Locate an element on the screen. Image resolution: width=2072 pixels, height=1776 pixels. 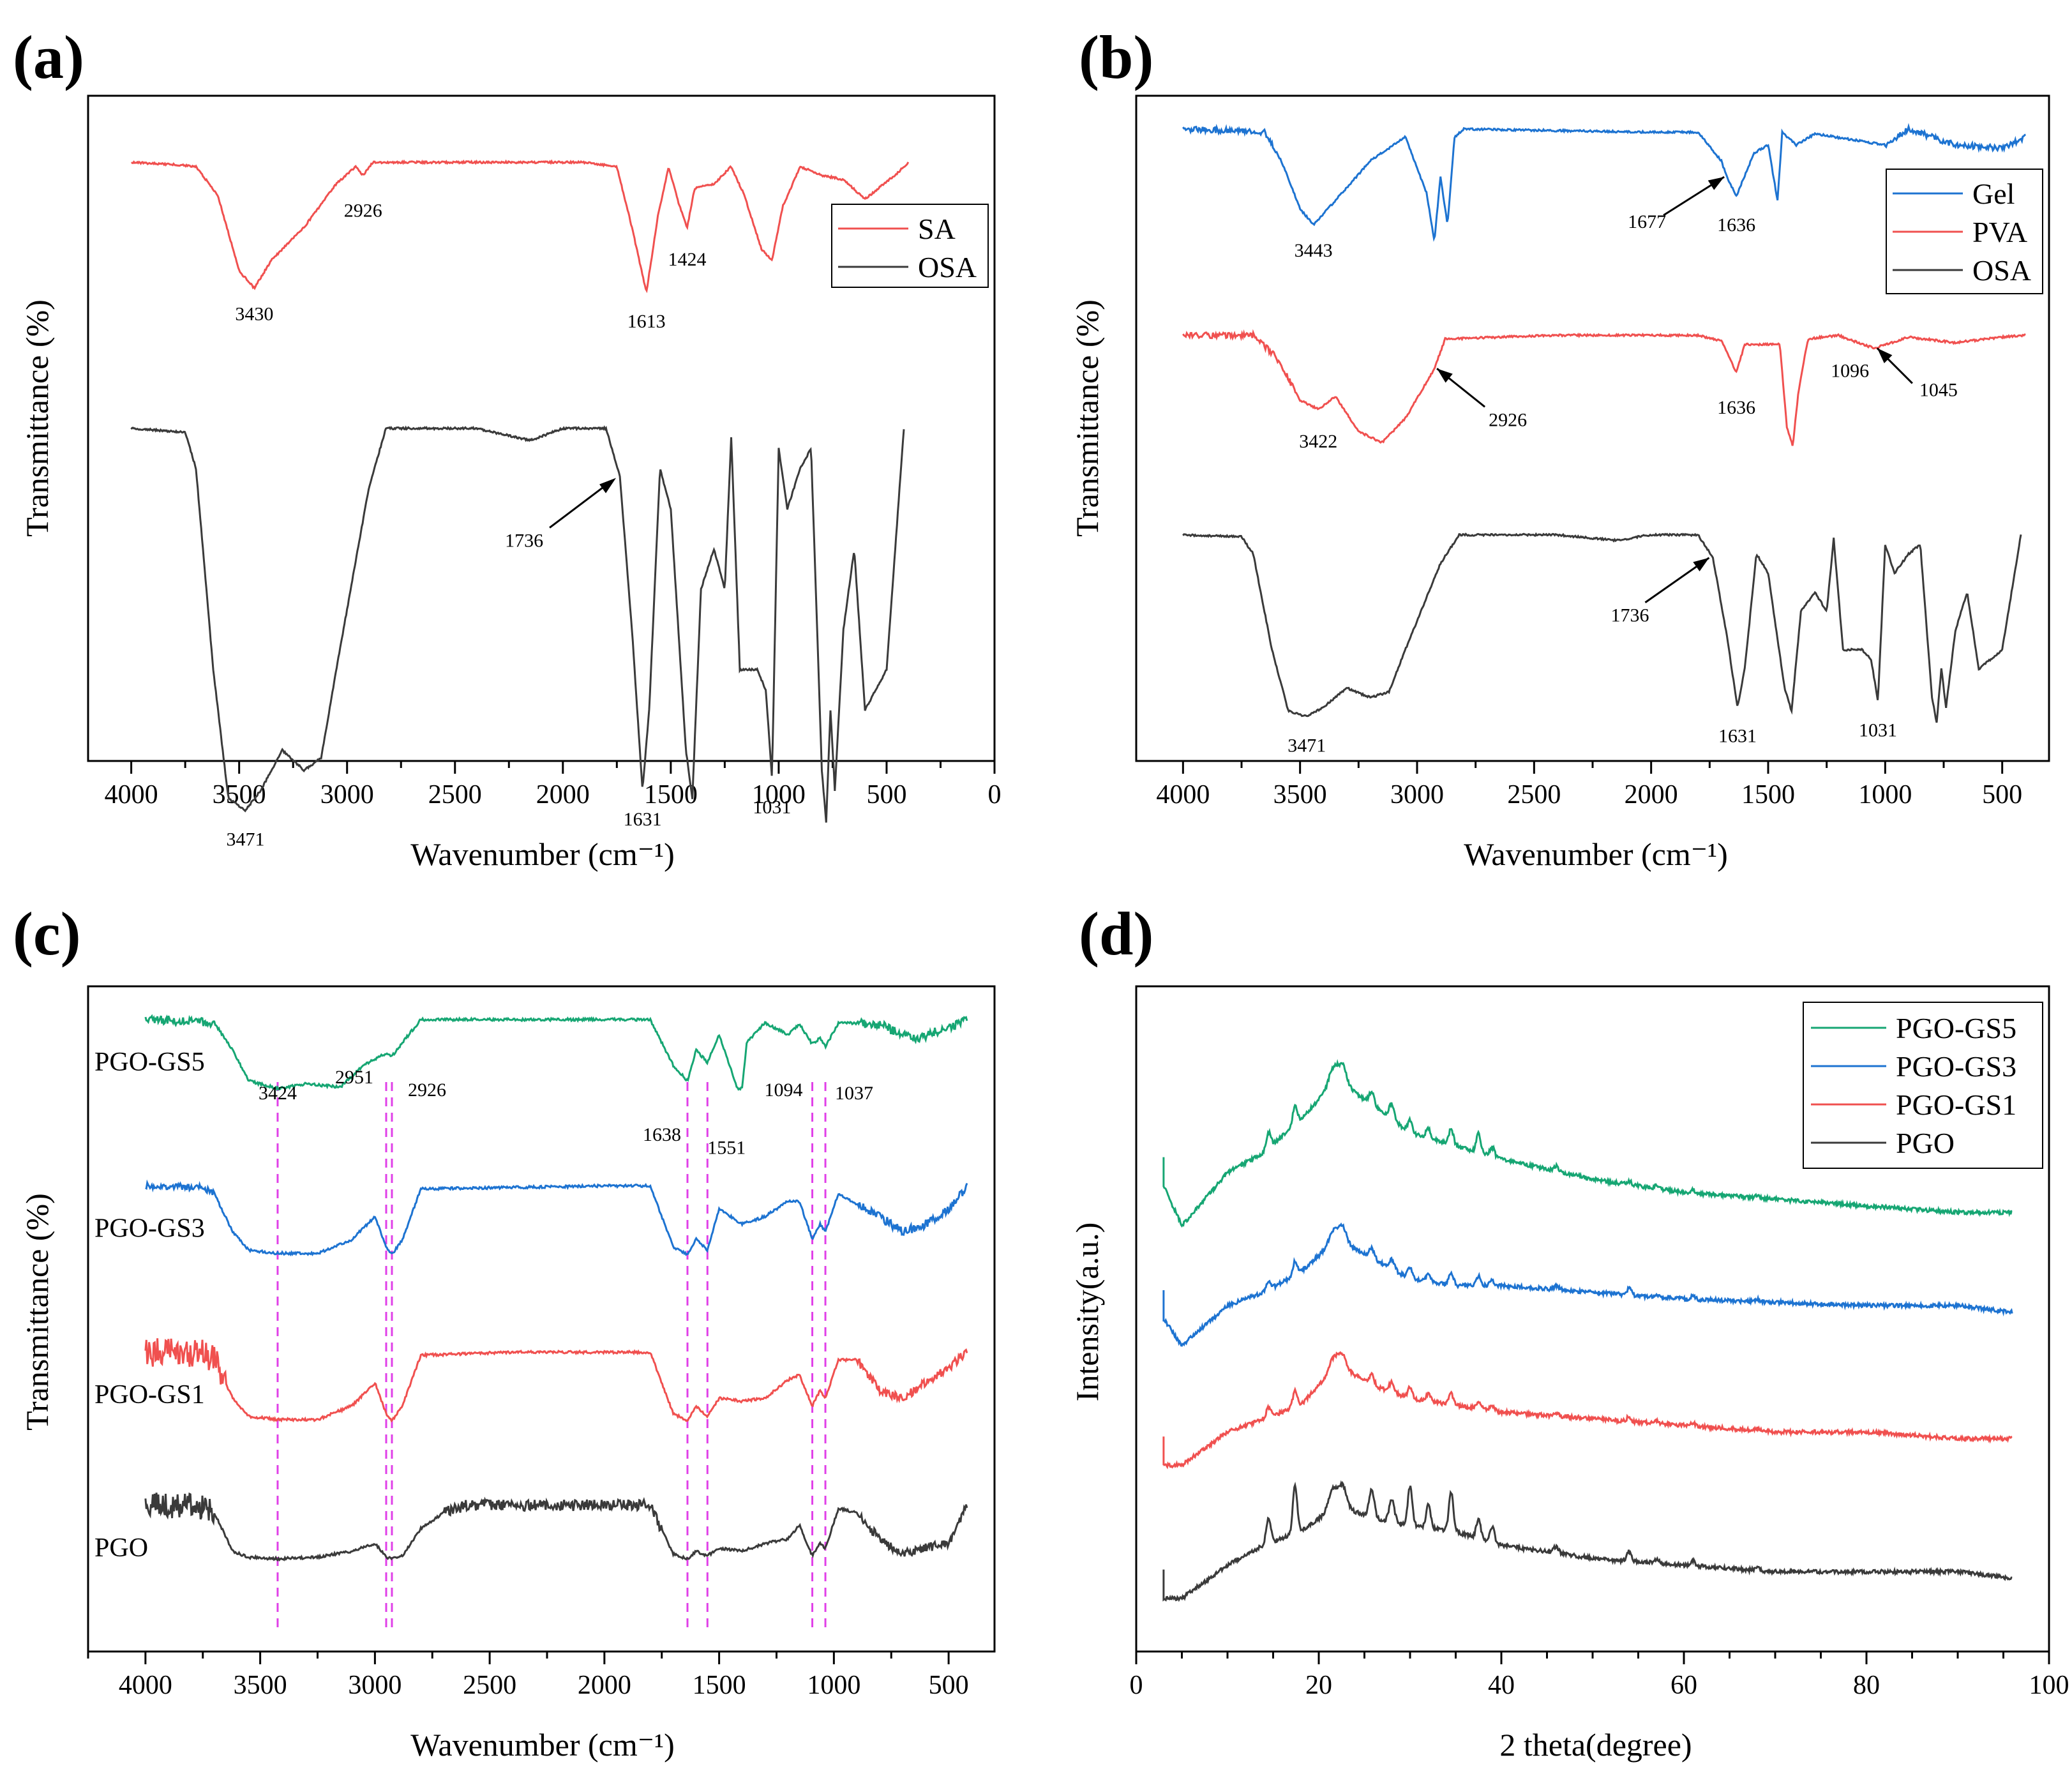
x-tick-label-c: 2500 is located at coordinates (489, 1685).